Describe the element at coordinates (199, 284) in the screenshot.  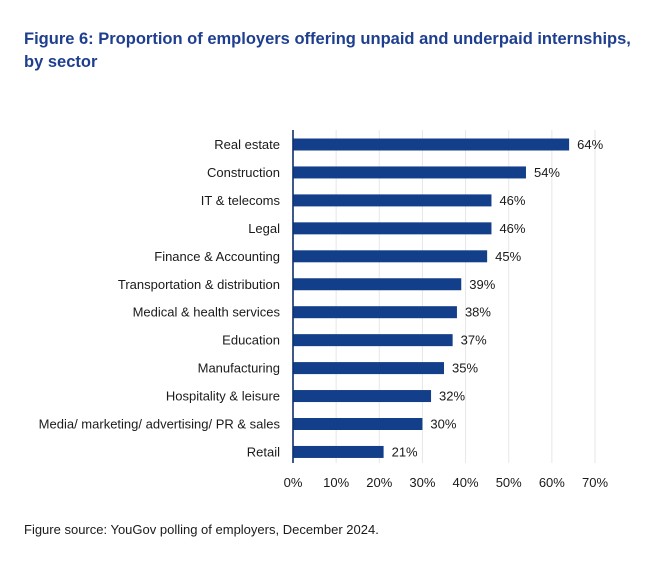
I see `category-label: Transportation & distribution` at that location.